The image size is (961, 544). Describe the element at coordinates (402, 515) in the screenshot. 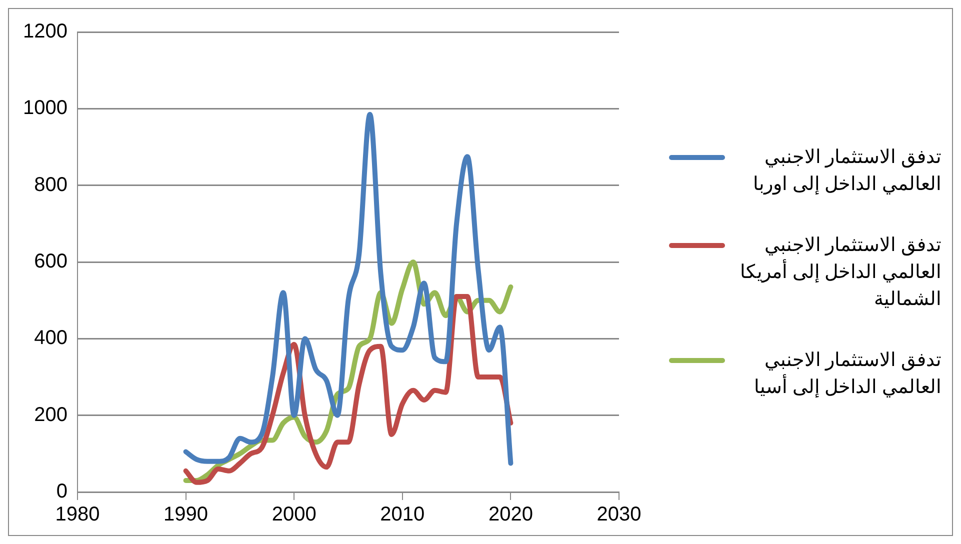

I see `x-tick-label: 2010` at that location.